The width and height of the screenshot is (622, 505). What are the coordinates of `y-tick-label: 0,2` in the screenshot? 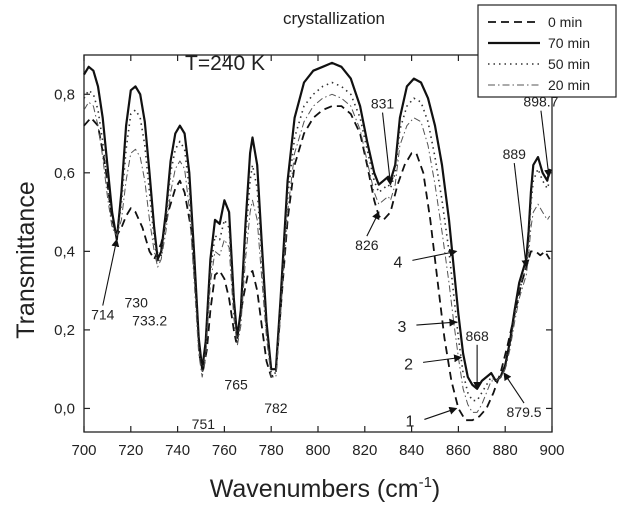 It's located at (64, 330).